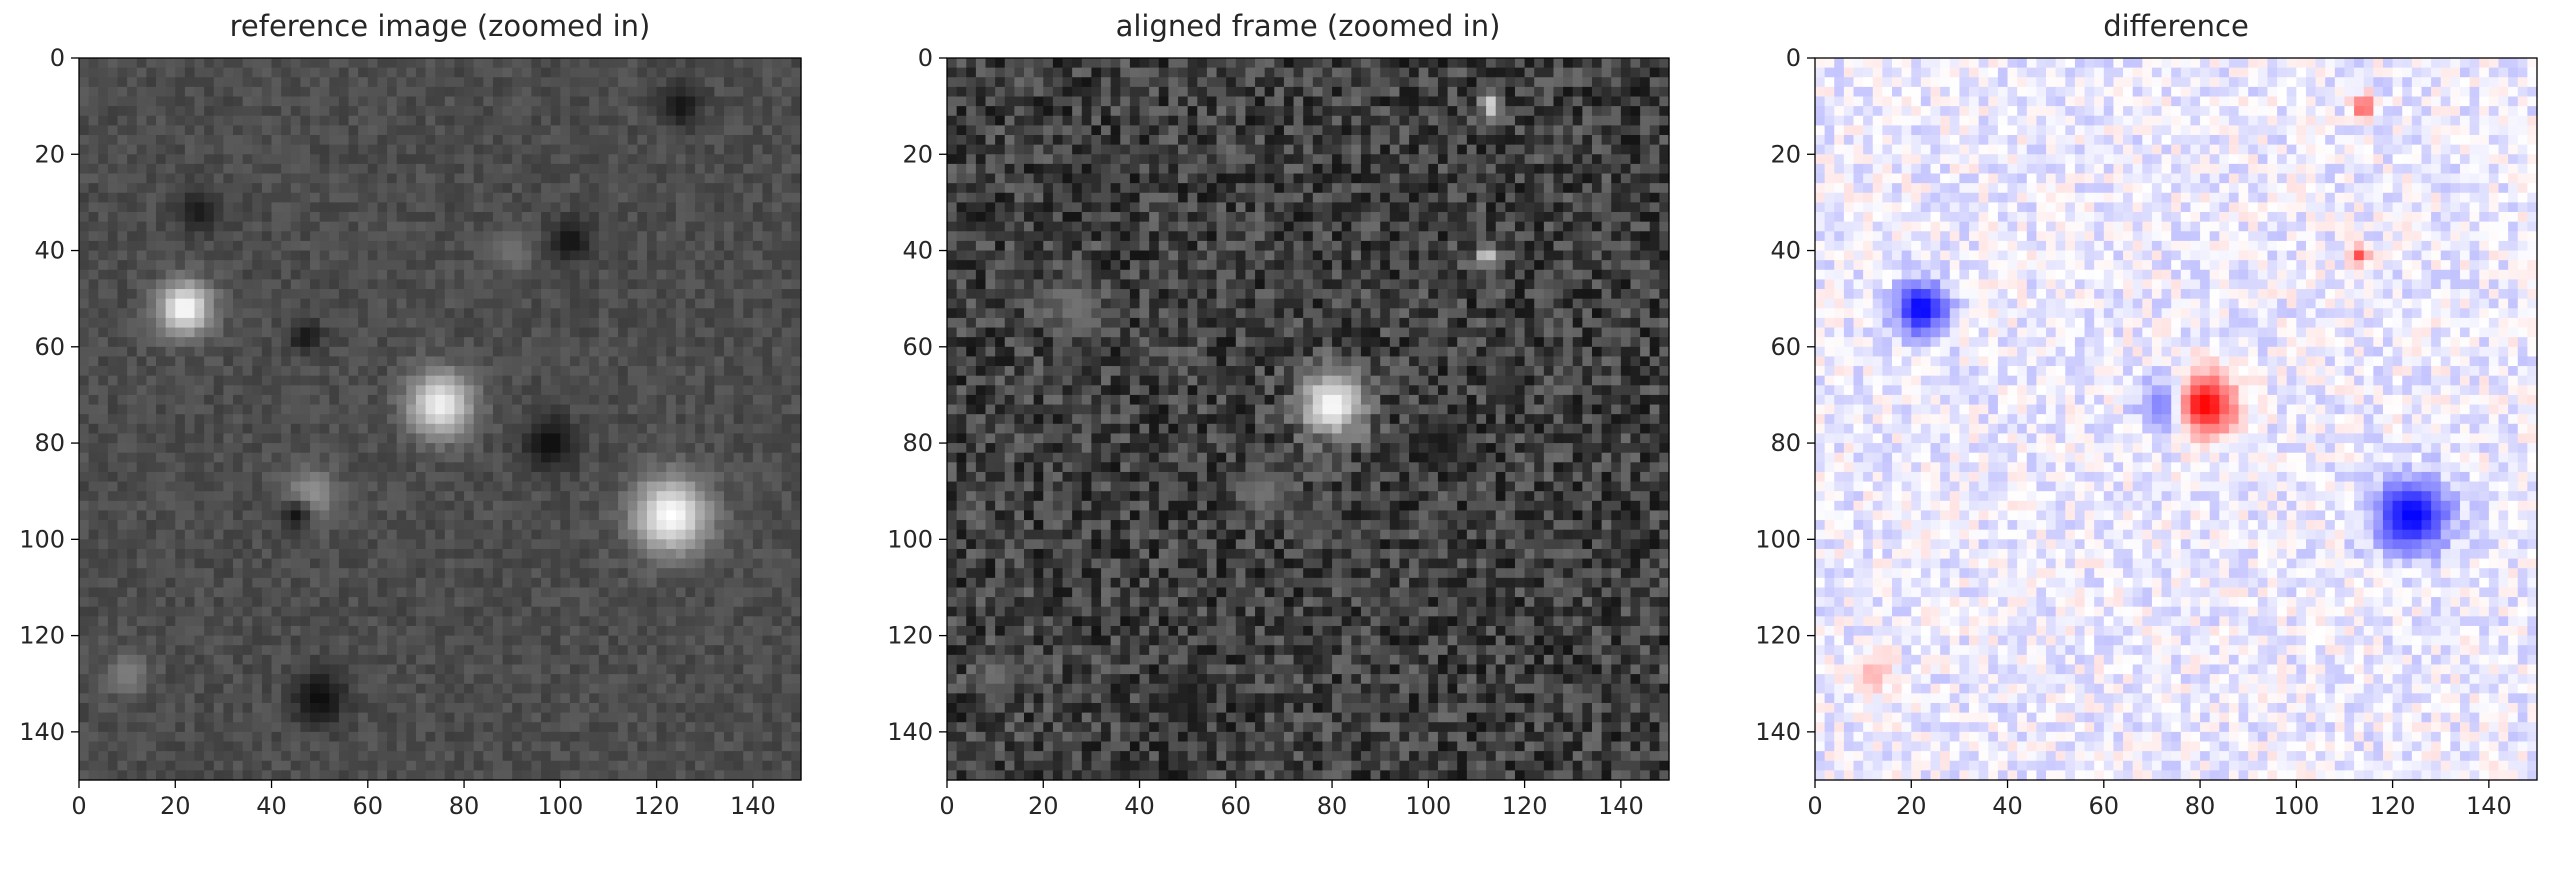  I want to click on panel-title: reference image (zoomed in), so click(440, 26).